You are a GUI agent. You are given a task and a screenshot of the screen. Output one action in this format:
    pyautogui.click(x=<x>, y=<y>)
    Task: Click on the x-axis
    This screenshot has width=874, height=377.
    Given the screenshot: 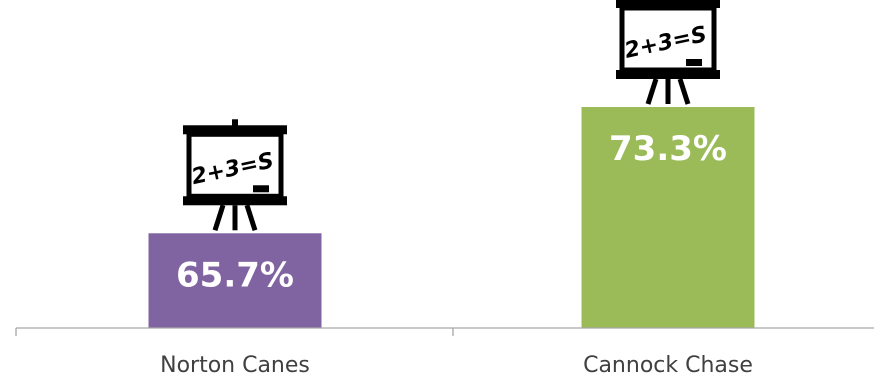 What is the action you would take?
    pyautogui.click(x=444, y=331)
    